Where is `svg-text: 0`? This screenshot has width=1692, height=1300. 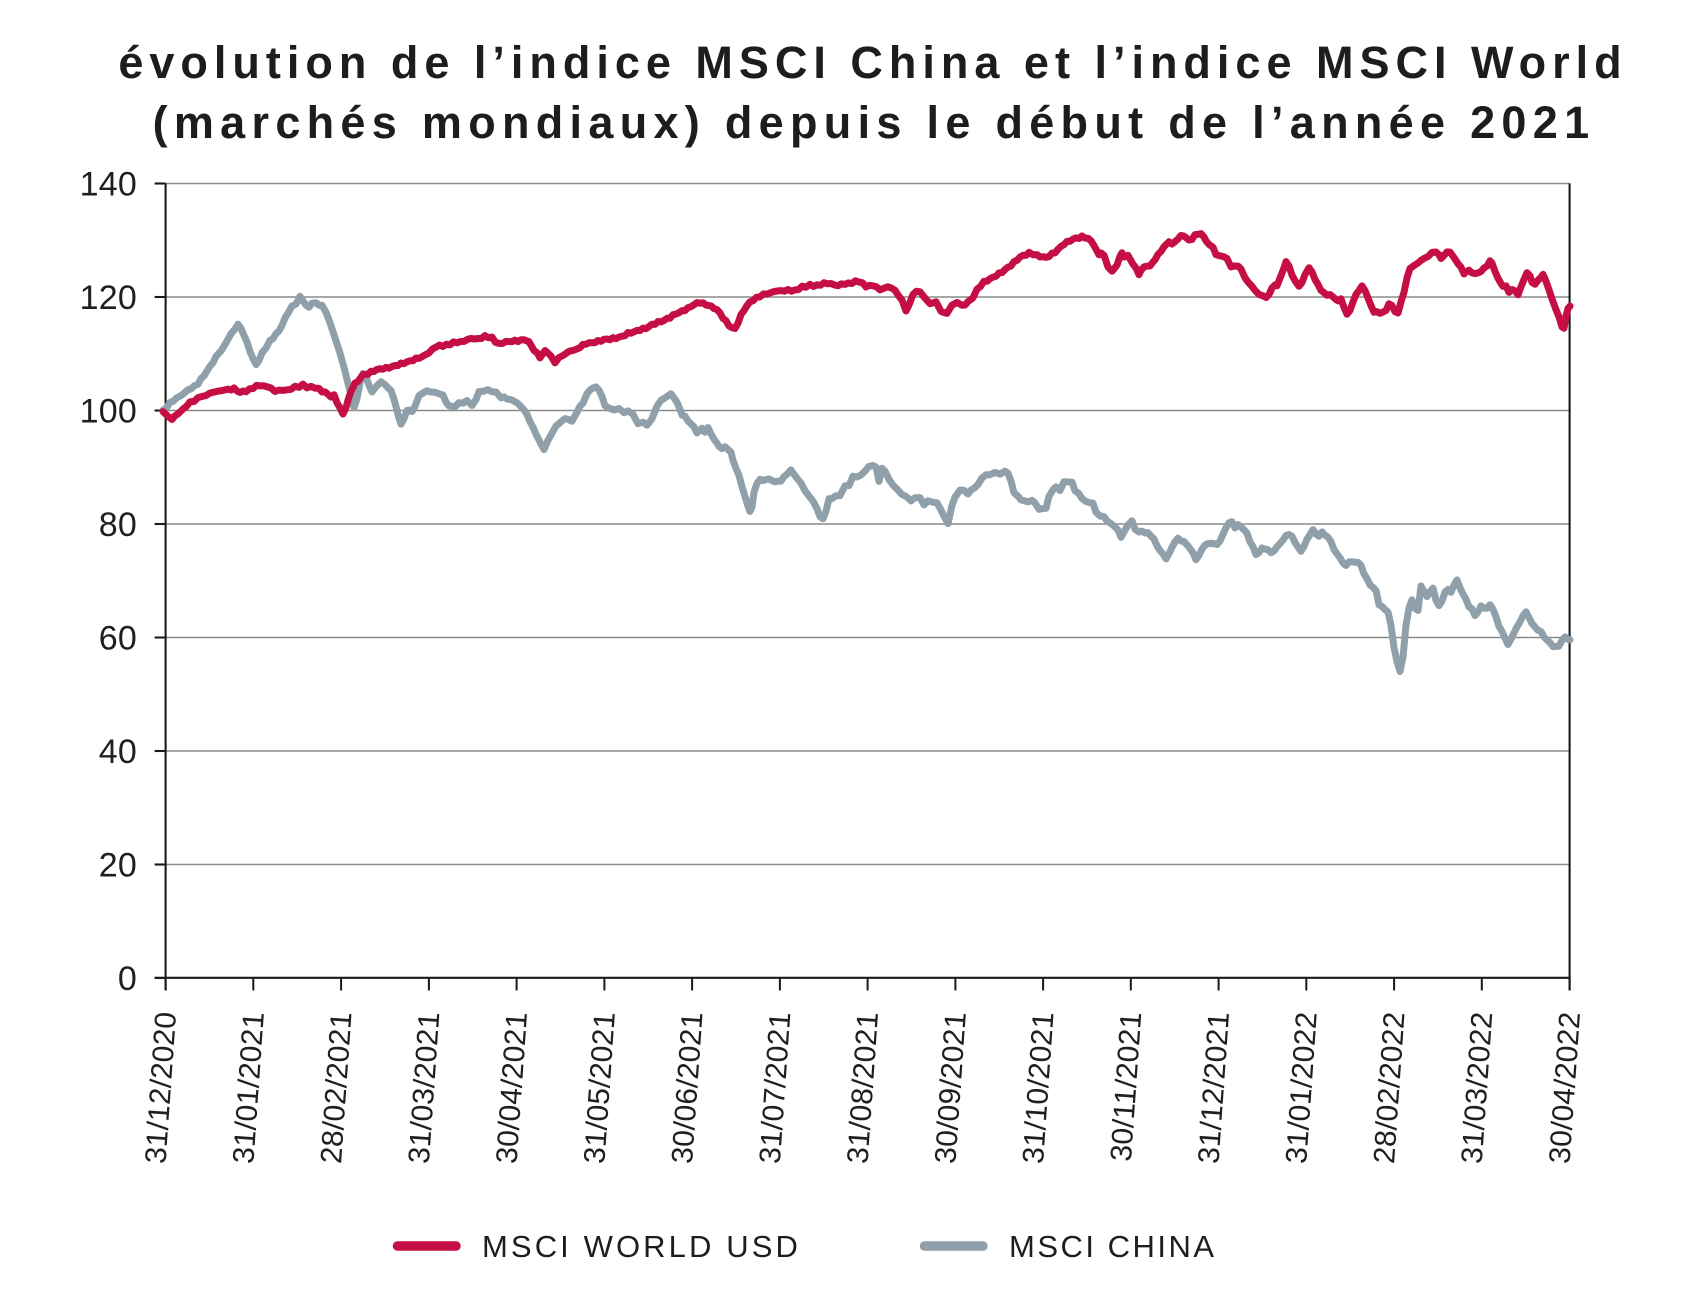 svg-text: 0 is located at coordinates (127, 979).